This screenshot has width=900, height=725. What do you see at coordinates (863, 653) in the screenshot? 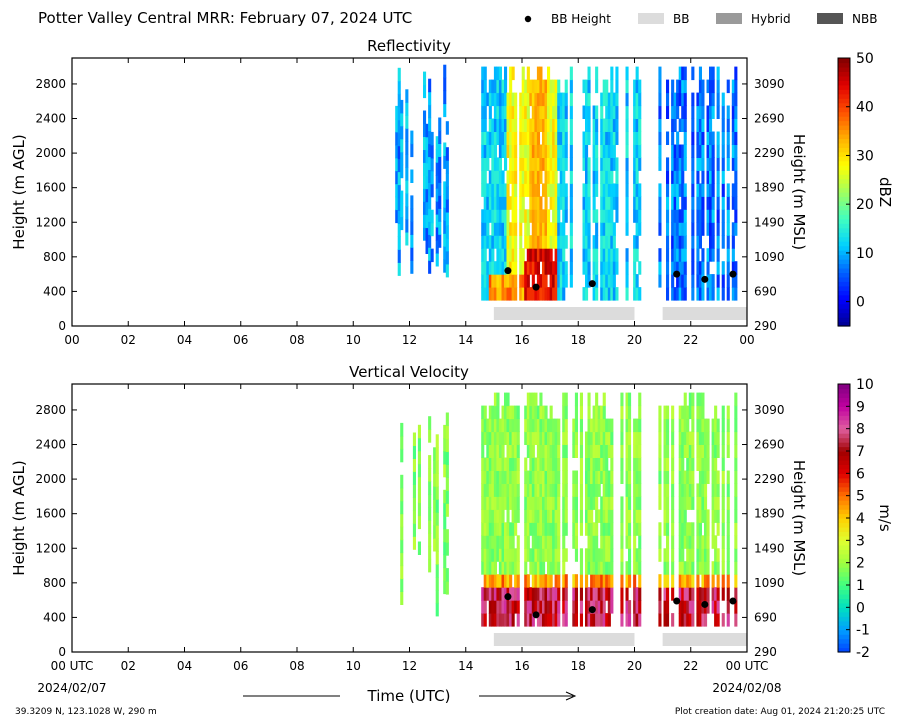
I see `colorbar-tick-label: -2` at bounding box center [863, 653].